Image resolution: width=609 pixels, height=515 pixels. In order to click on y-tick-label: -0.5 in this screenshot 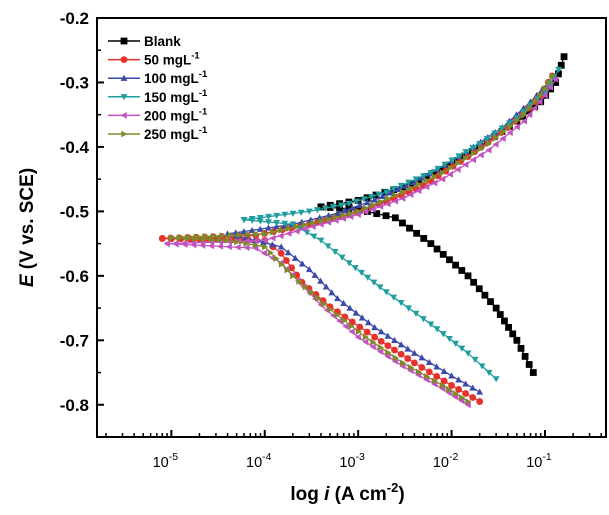, I will do `click(74, 211)`.